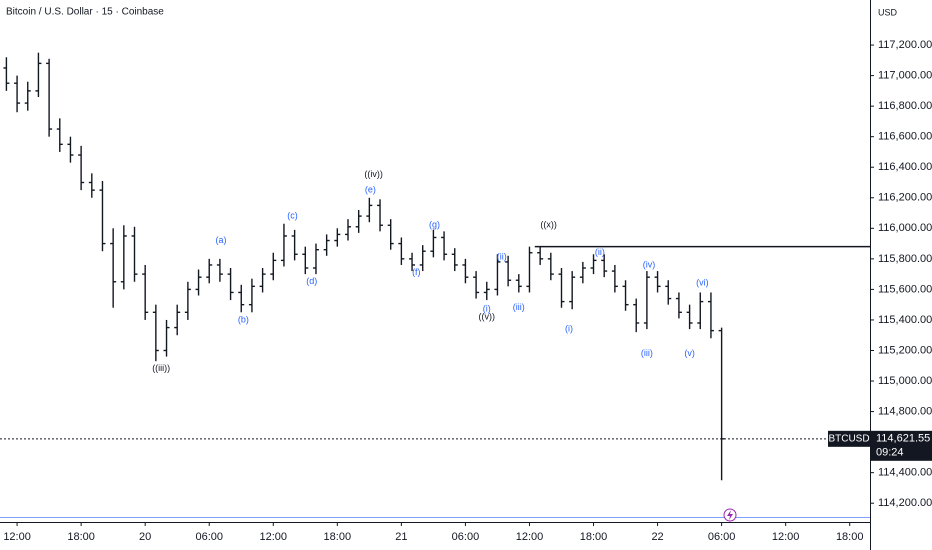 The width and height of the screenshot is (932, 550). Describe the element at coordinates (243, 319) in the screenshot. I see `wave-label: (b)` at that location.